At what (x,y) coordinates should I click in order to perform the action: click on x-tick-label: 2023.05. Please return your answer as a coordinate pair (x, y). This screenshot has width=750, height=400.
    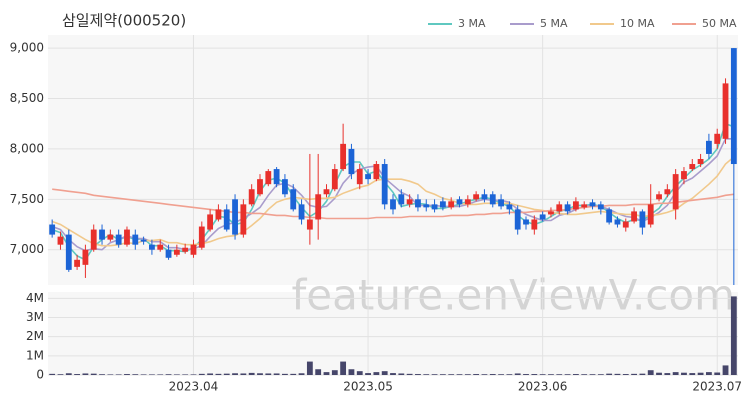
    Looking at the image, I should click on (368, 387).